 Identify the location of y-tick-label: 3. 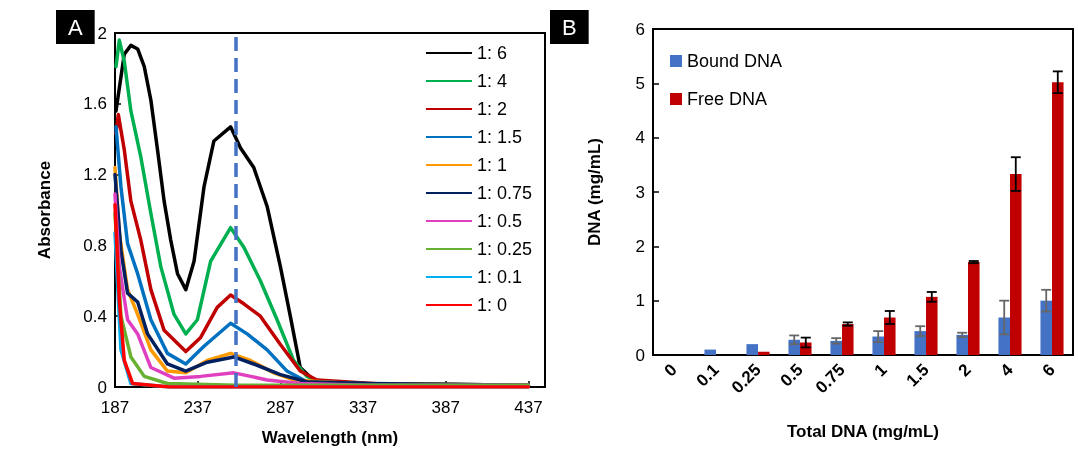
(640, 192).